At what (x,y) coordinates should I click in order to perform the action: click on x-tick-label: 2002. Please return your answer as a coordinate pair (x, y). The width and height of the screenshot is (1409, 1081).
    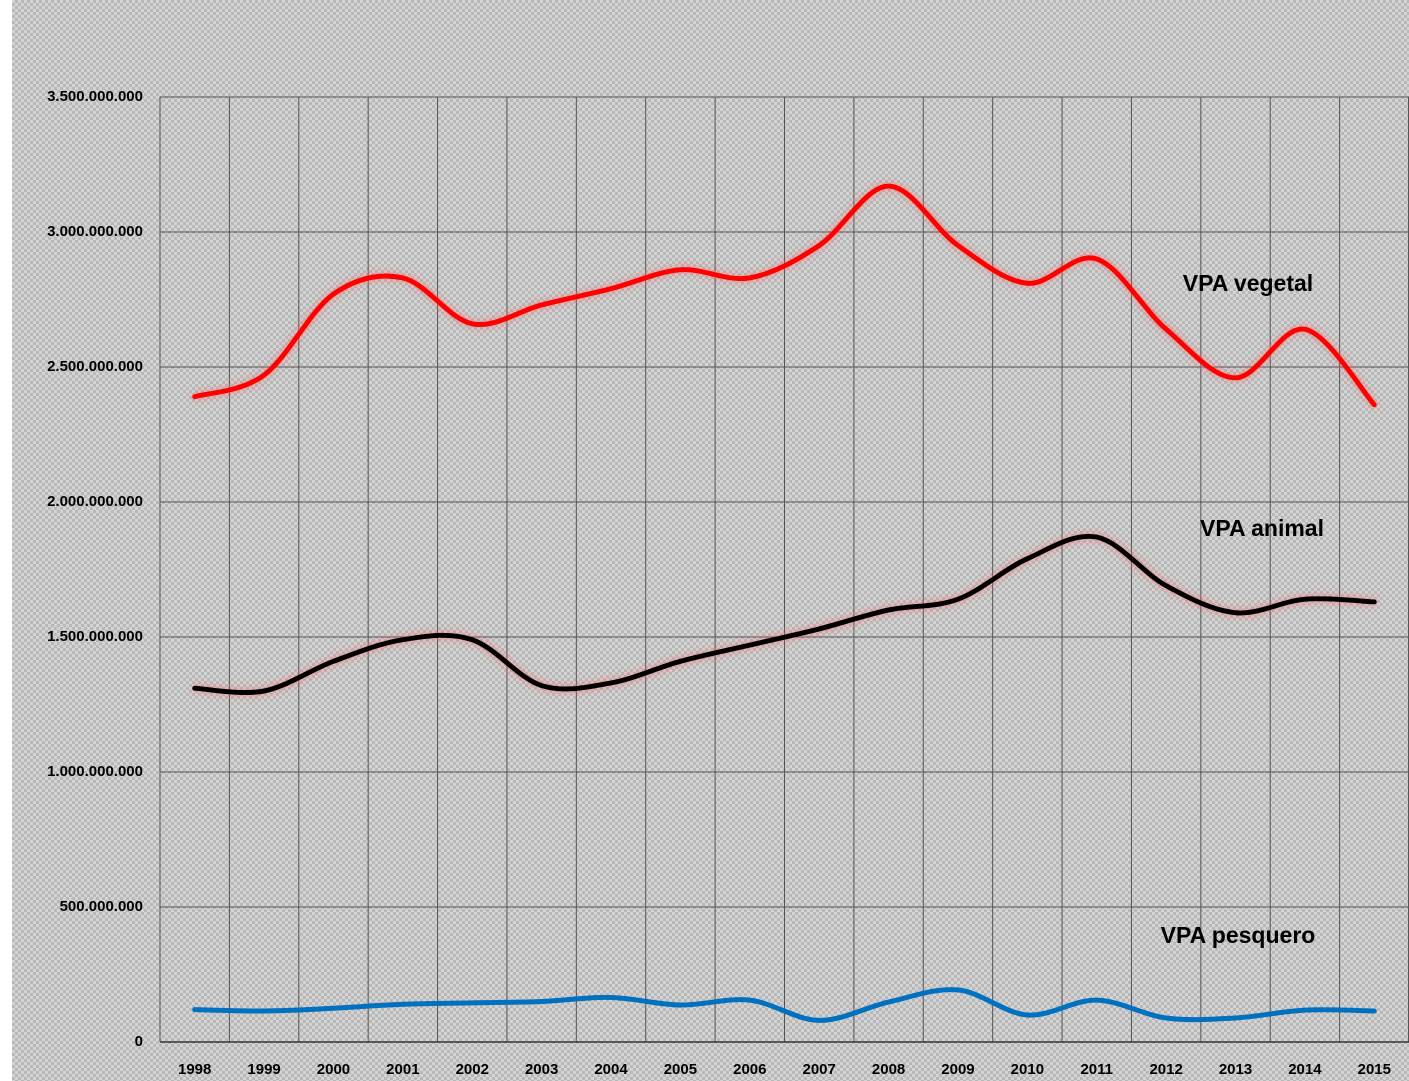
    Looking at the image, I should click on (472, 1069).